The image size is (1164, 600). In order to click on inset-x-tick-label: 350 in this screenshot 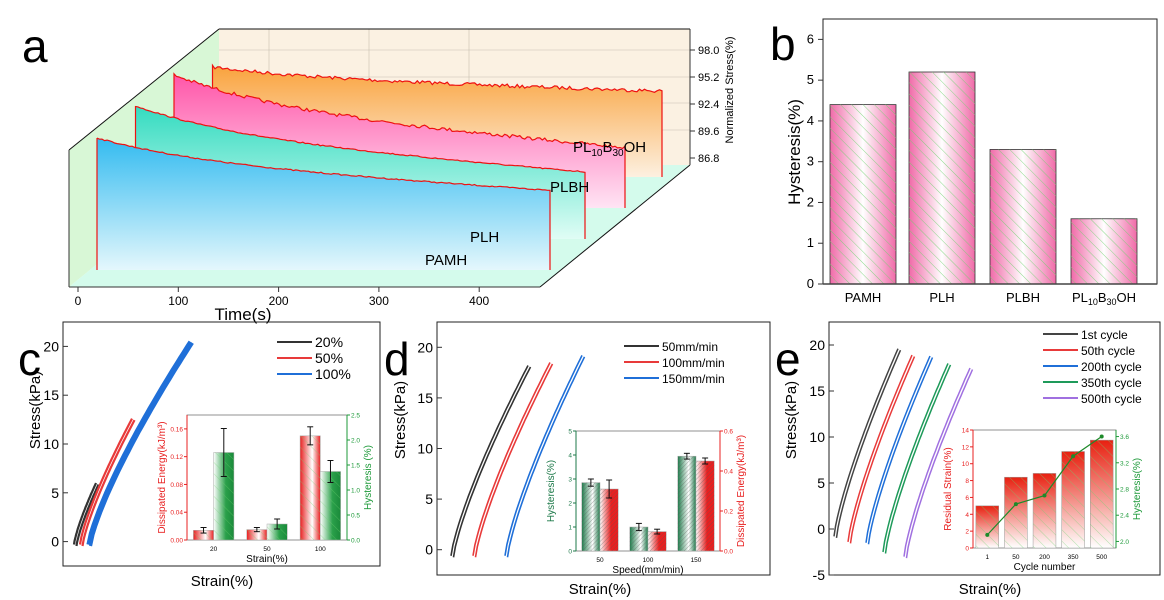, I will do `click(1073, 557)`.